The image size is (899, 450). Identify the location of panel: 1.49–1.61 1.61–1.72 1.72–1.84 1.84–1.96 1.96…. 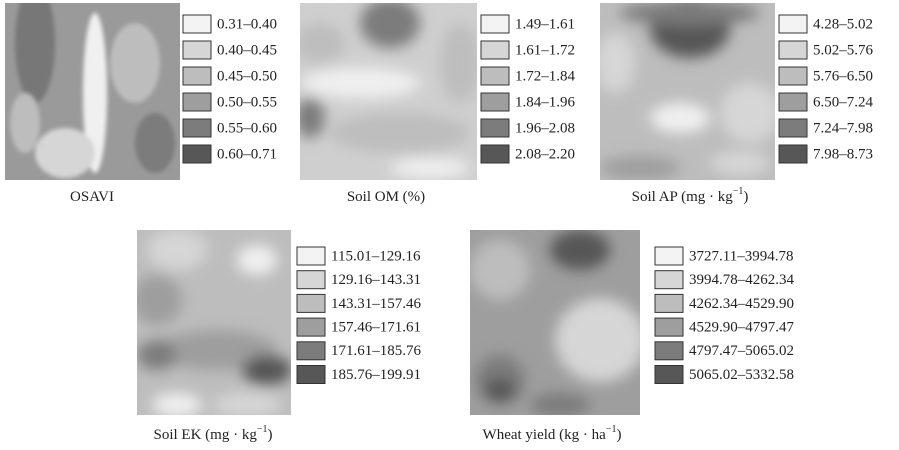
(438, 104).